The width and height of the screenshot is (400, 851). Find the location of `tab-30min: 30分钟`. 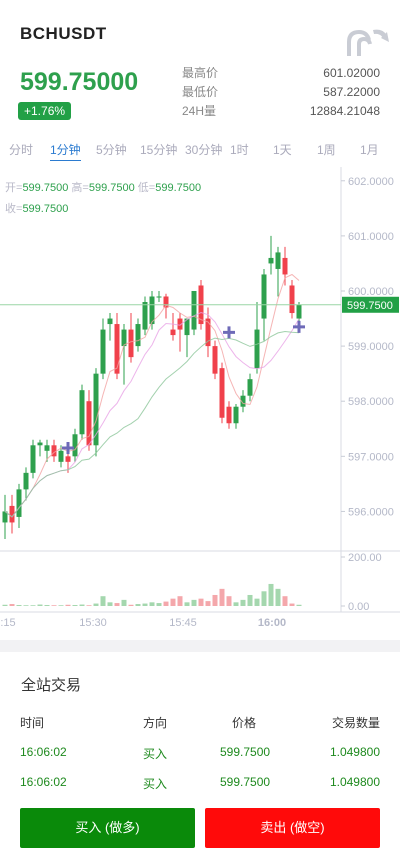

tab-30min: 30分钟 is located at coordinates (204, 150).